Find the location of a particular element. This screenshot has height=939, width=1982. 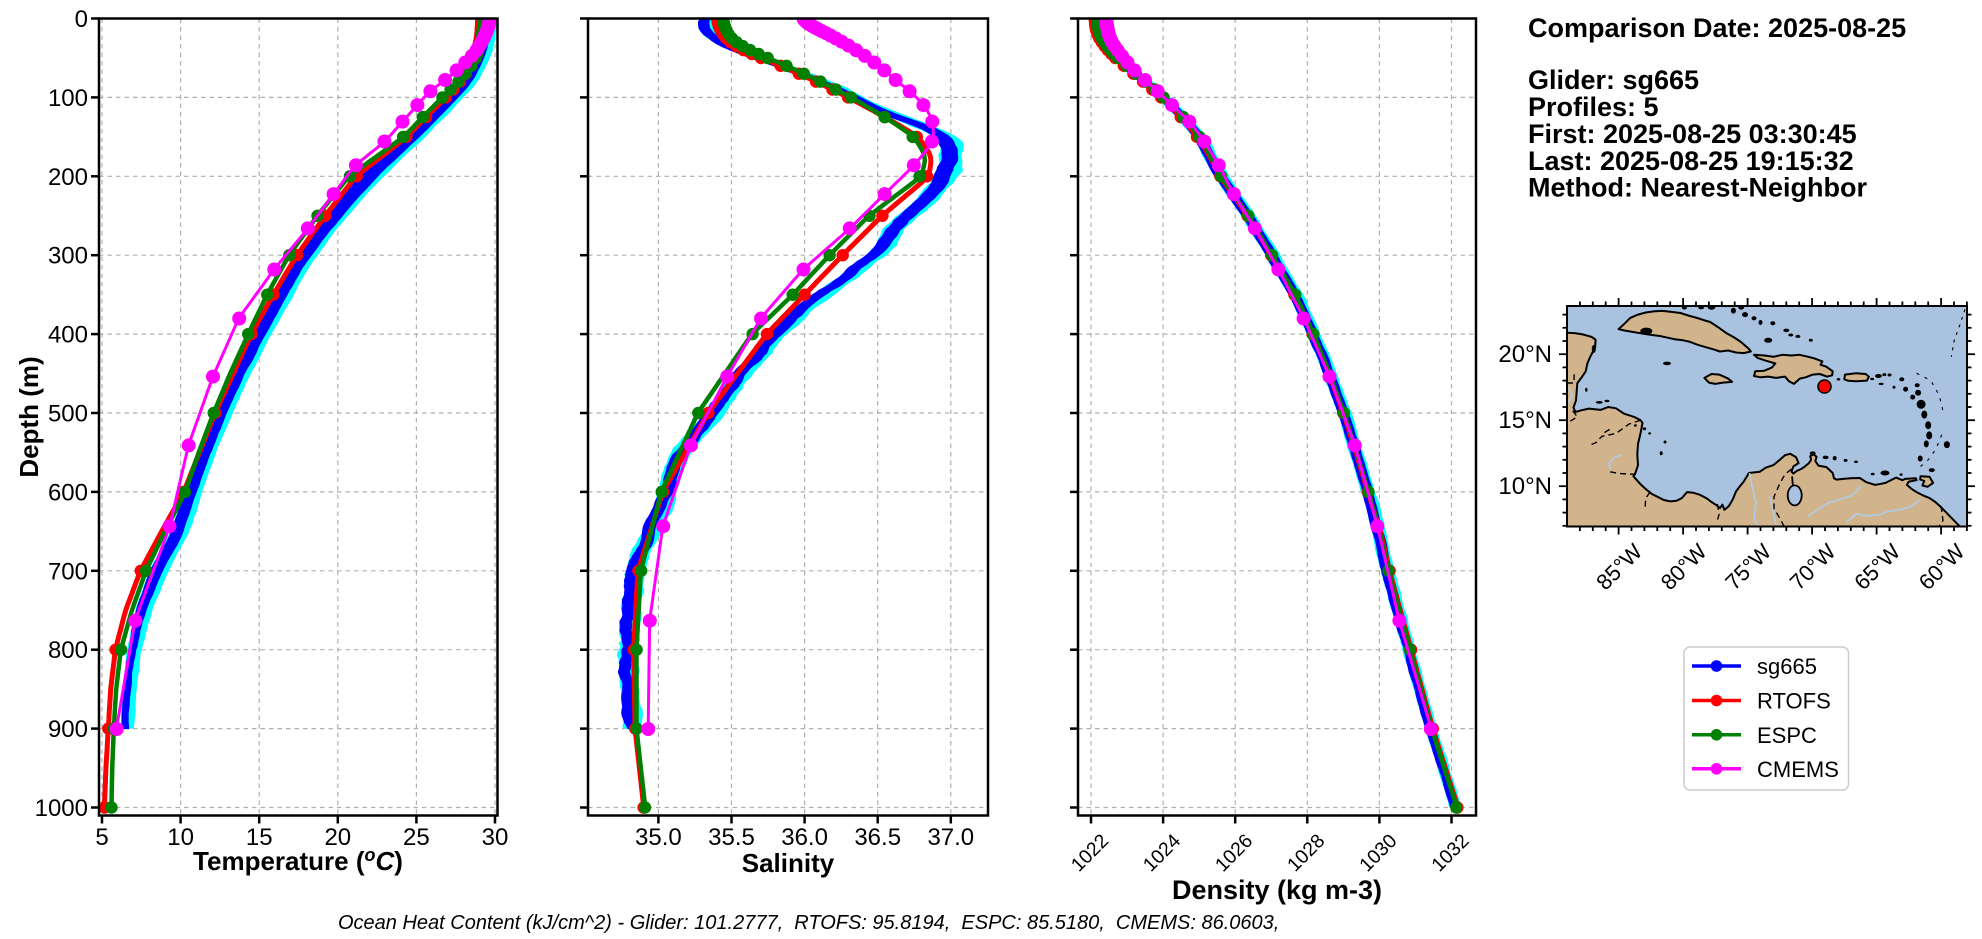

svg-text: First: 2025-08-25 03:30:45 is located at coordinates (1692, 134).